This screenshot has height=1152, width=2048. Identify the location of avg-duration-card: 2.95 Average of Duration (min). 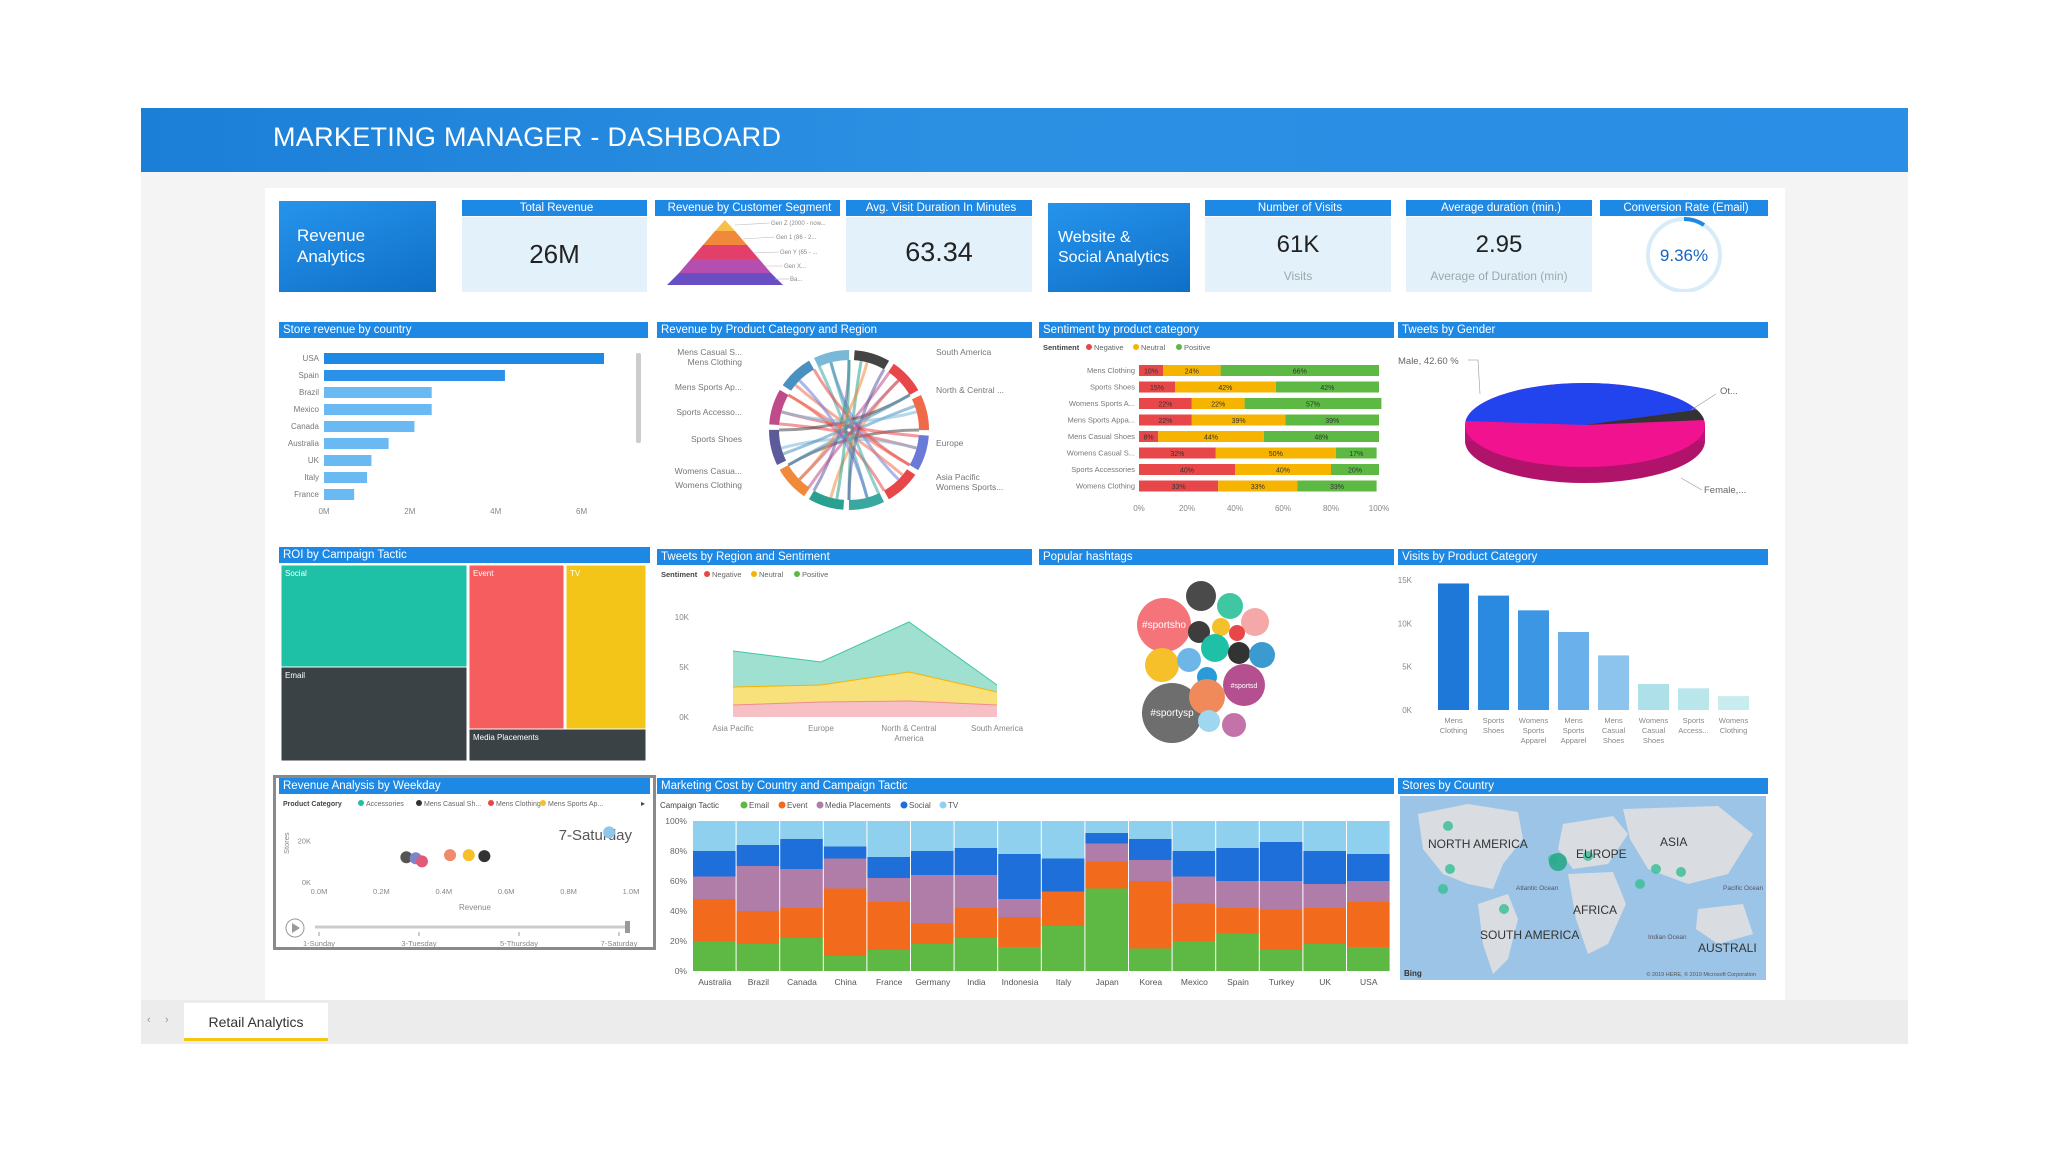
(1499, 254).